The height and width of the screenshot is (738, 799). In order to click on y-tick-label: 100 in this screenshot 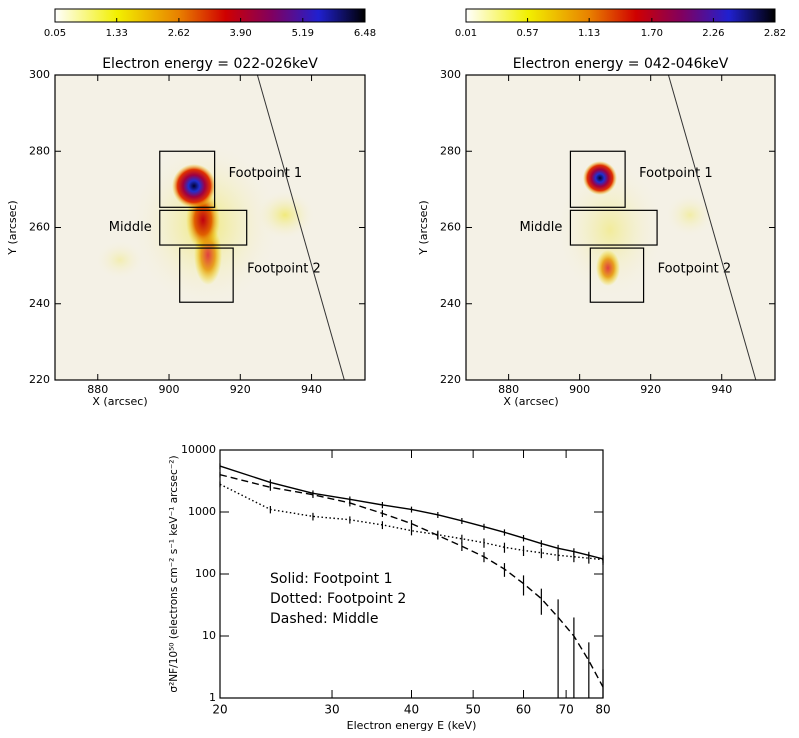, I will do `click(205, 573)`.